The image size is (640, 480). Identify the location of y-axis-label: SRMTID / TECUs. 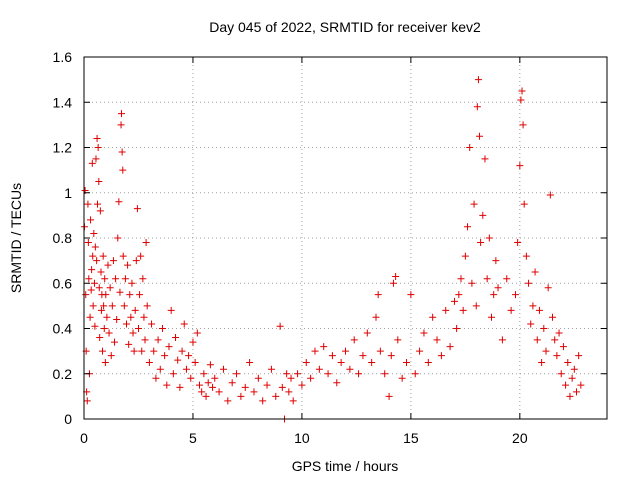
(16, 238).